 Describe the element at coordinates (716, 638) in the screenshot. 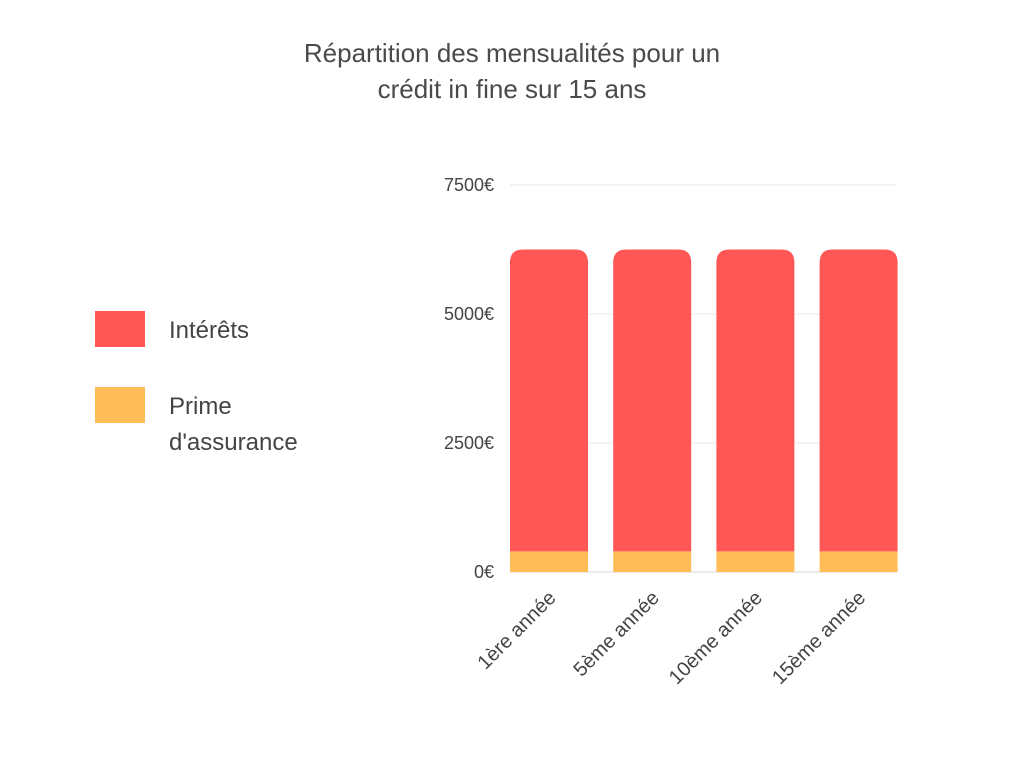

I see `x-tick-label-3: 10ème année` at that location.